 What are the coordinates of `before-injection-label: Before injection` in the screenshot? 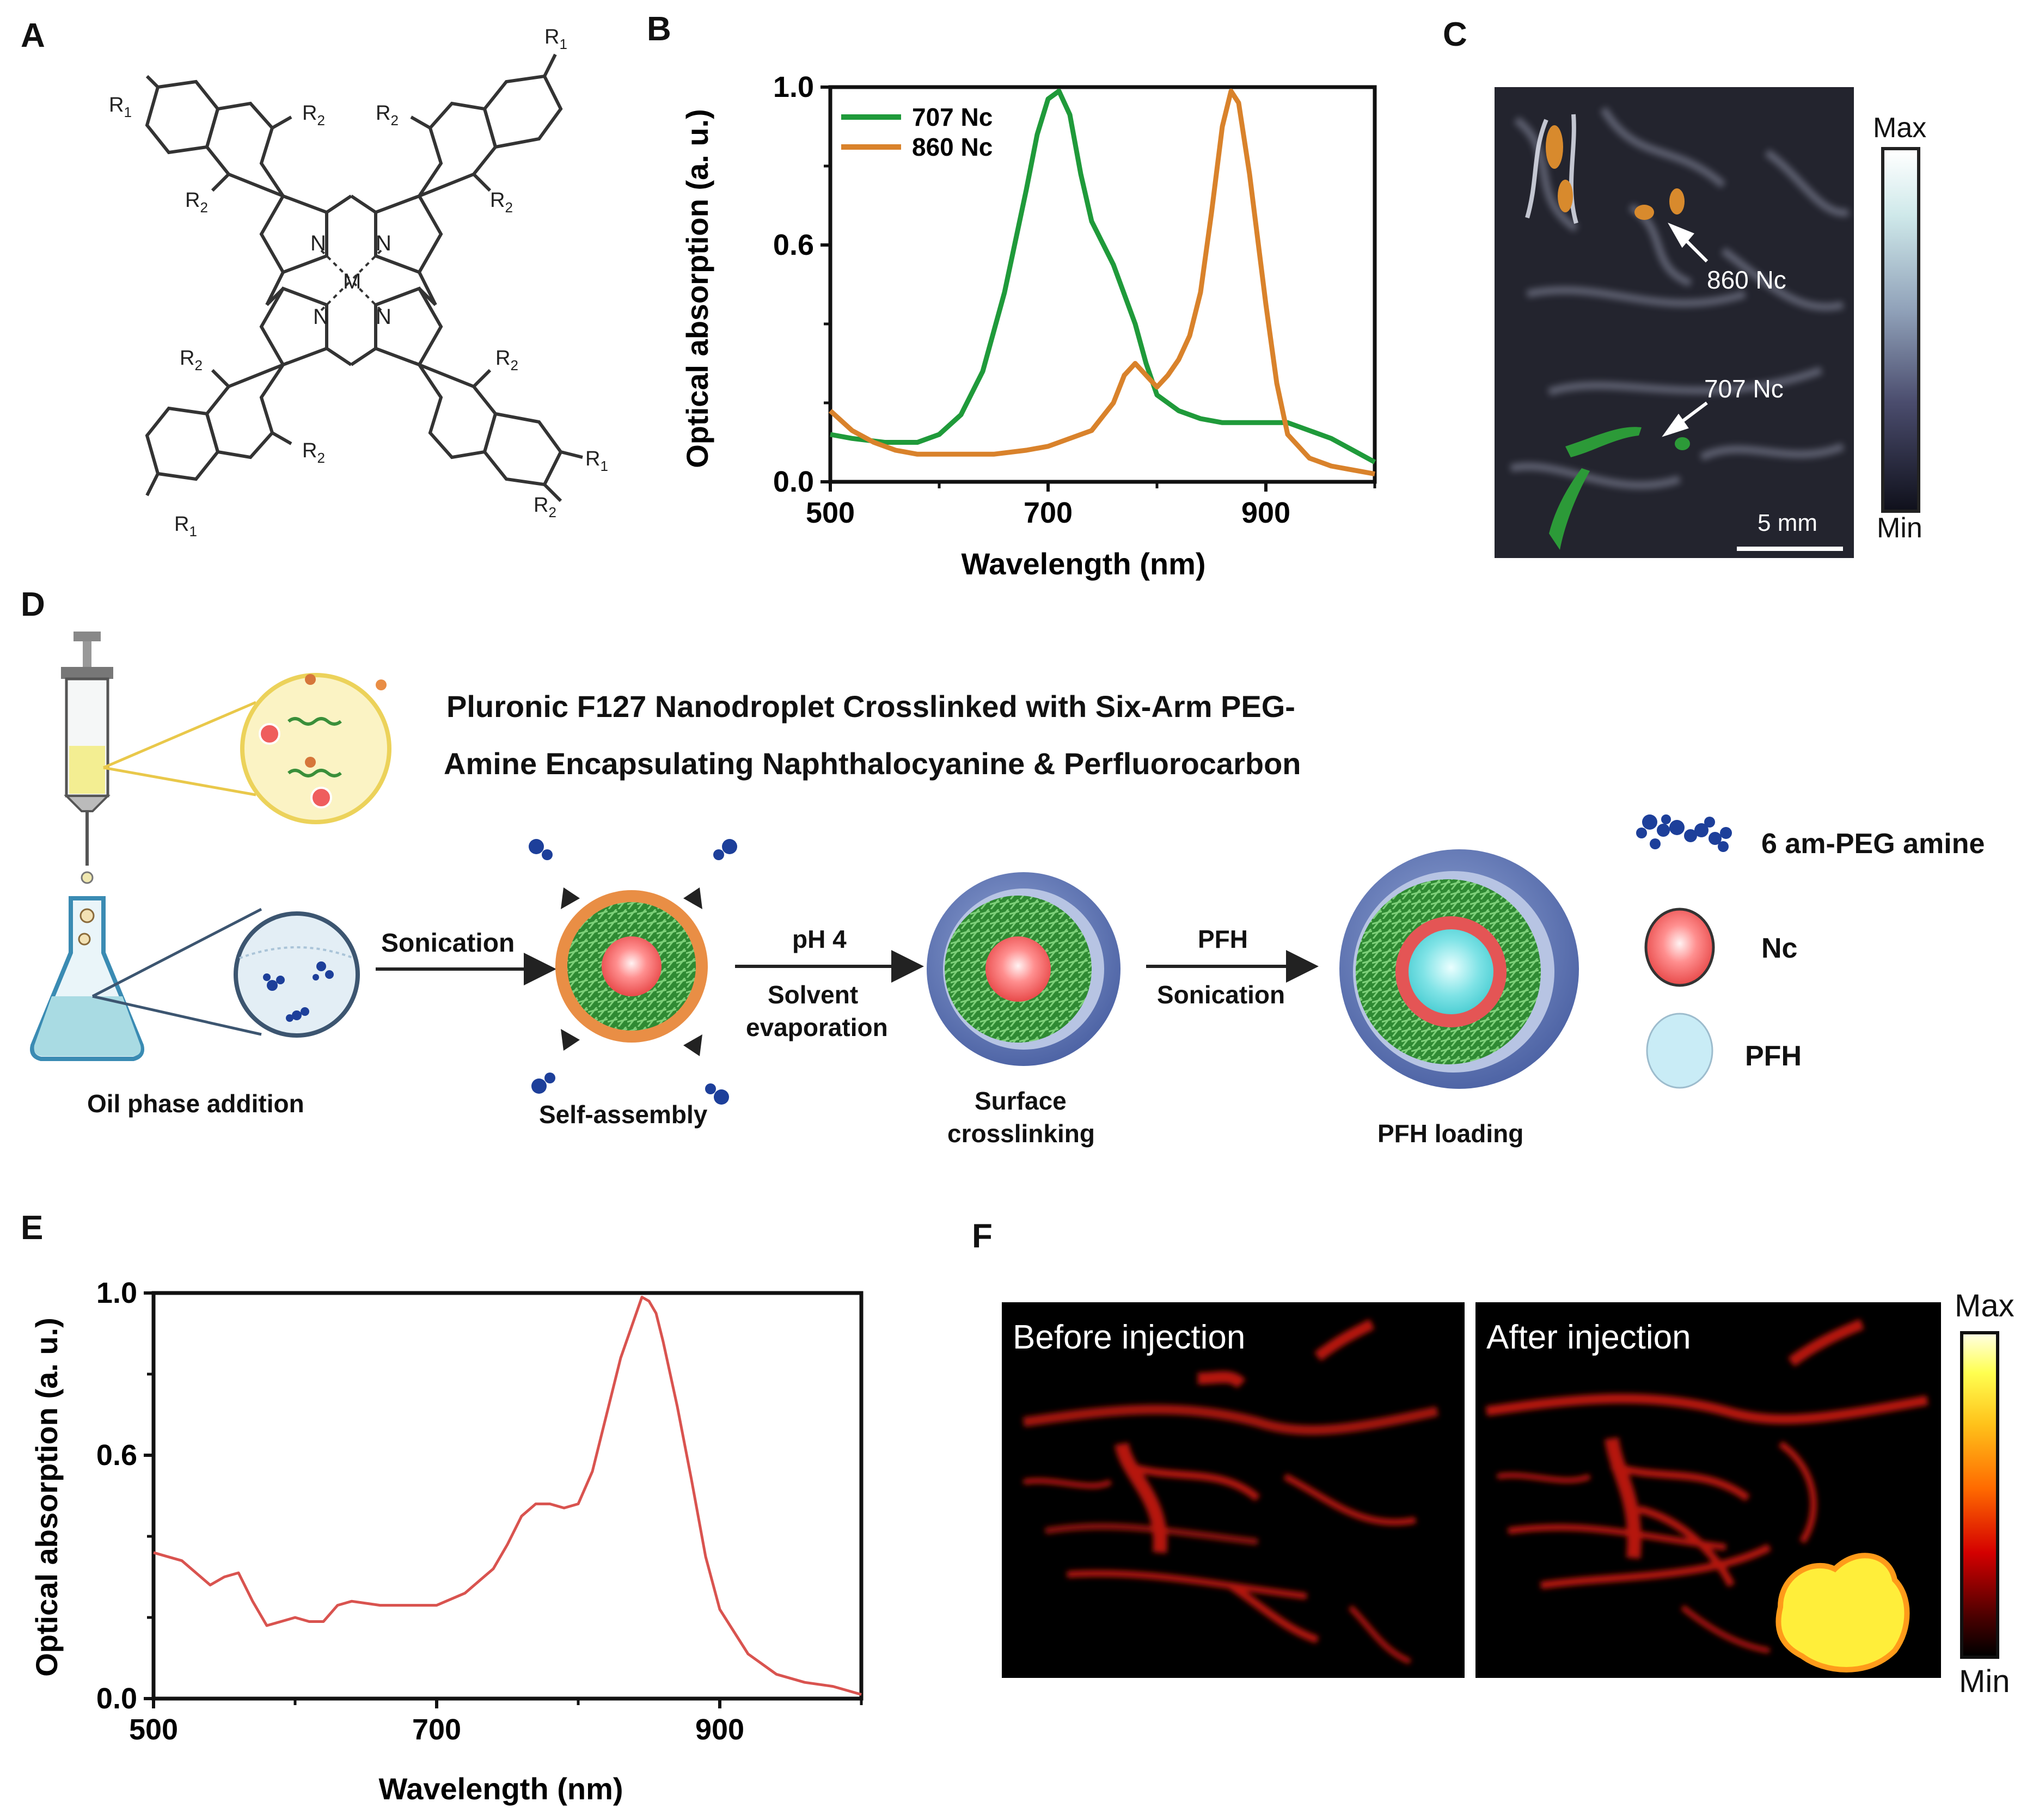 It's located at (1129, 1337).